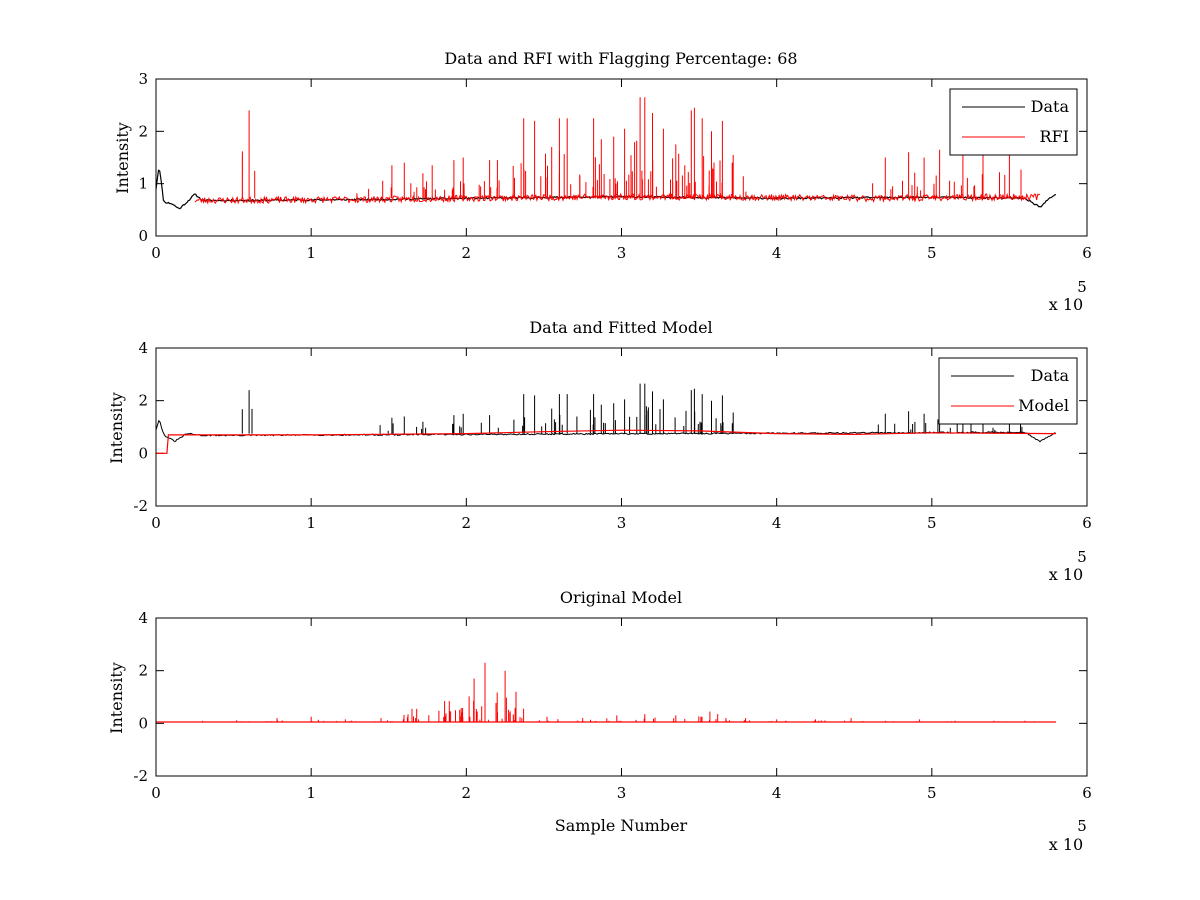  I want to click on chart-title: Original Model, so click(621, 597).